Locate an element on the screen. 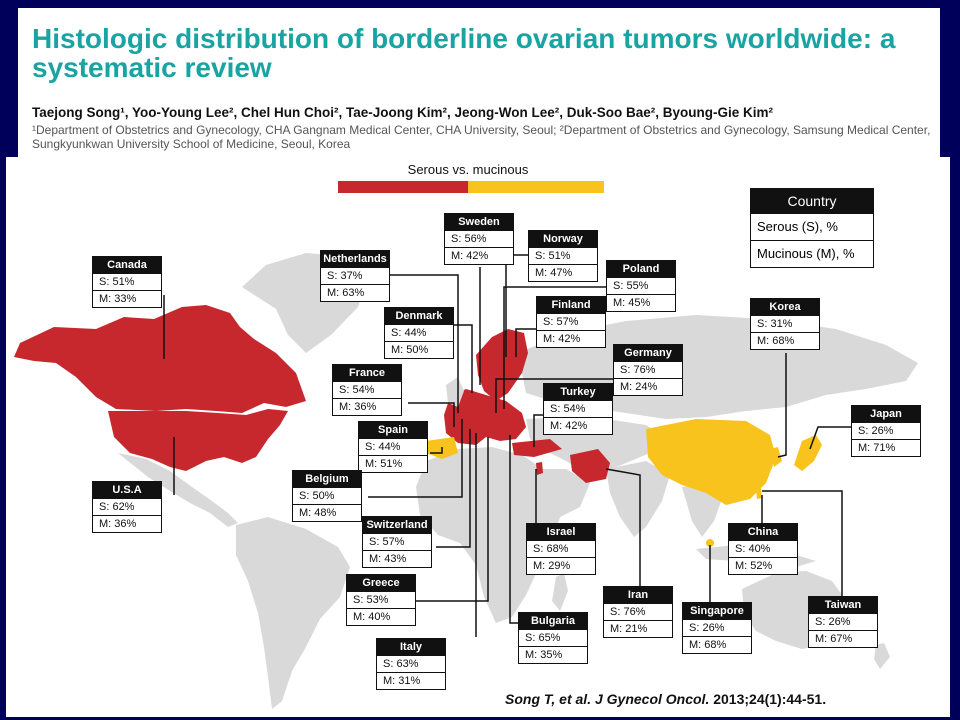  serous-value: S: 54% is located at coordinates (367, 389).